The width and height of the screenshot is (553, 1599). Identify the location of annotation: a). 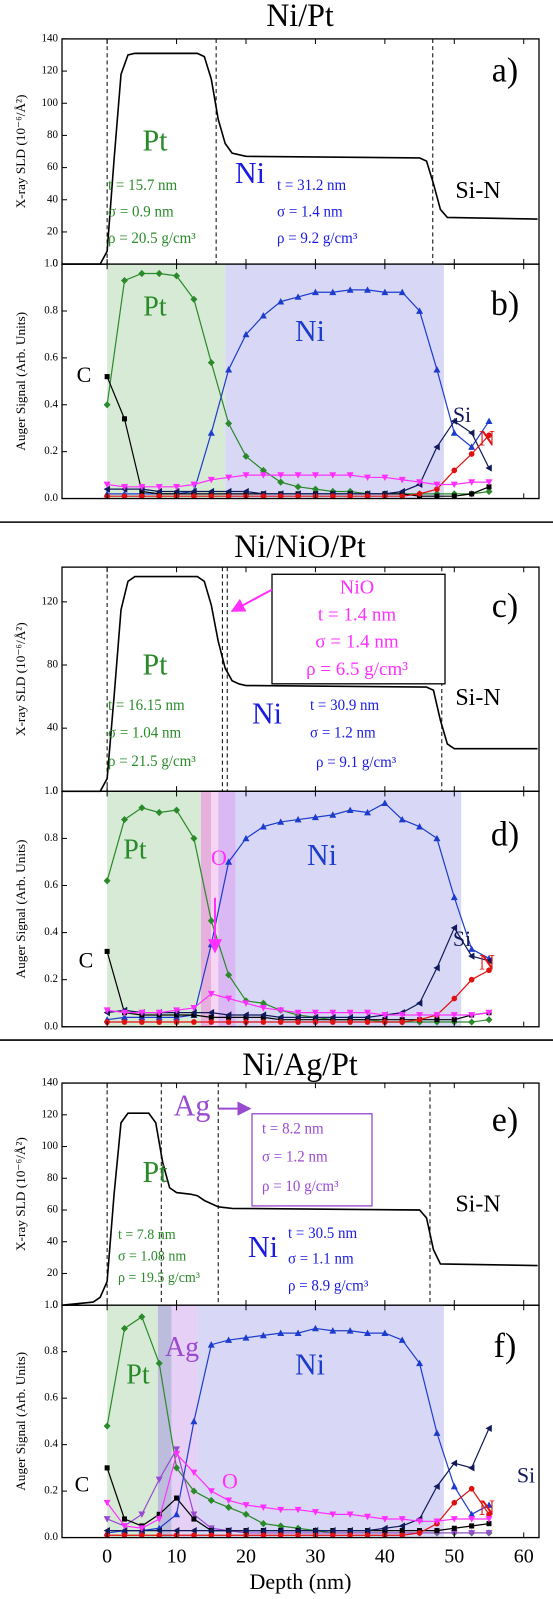
(505, 70).